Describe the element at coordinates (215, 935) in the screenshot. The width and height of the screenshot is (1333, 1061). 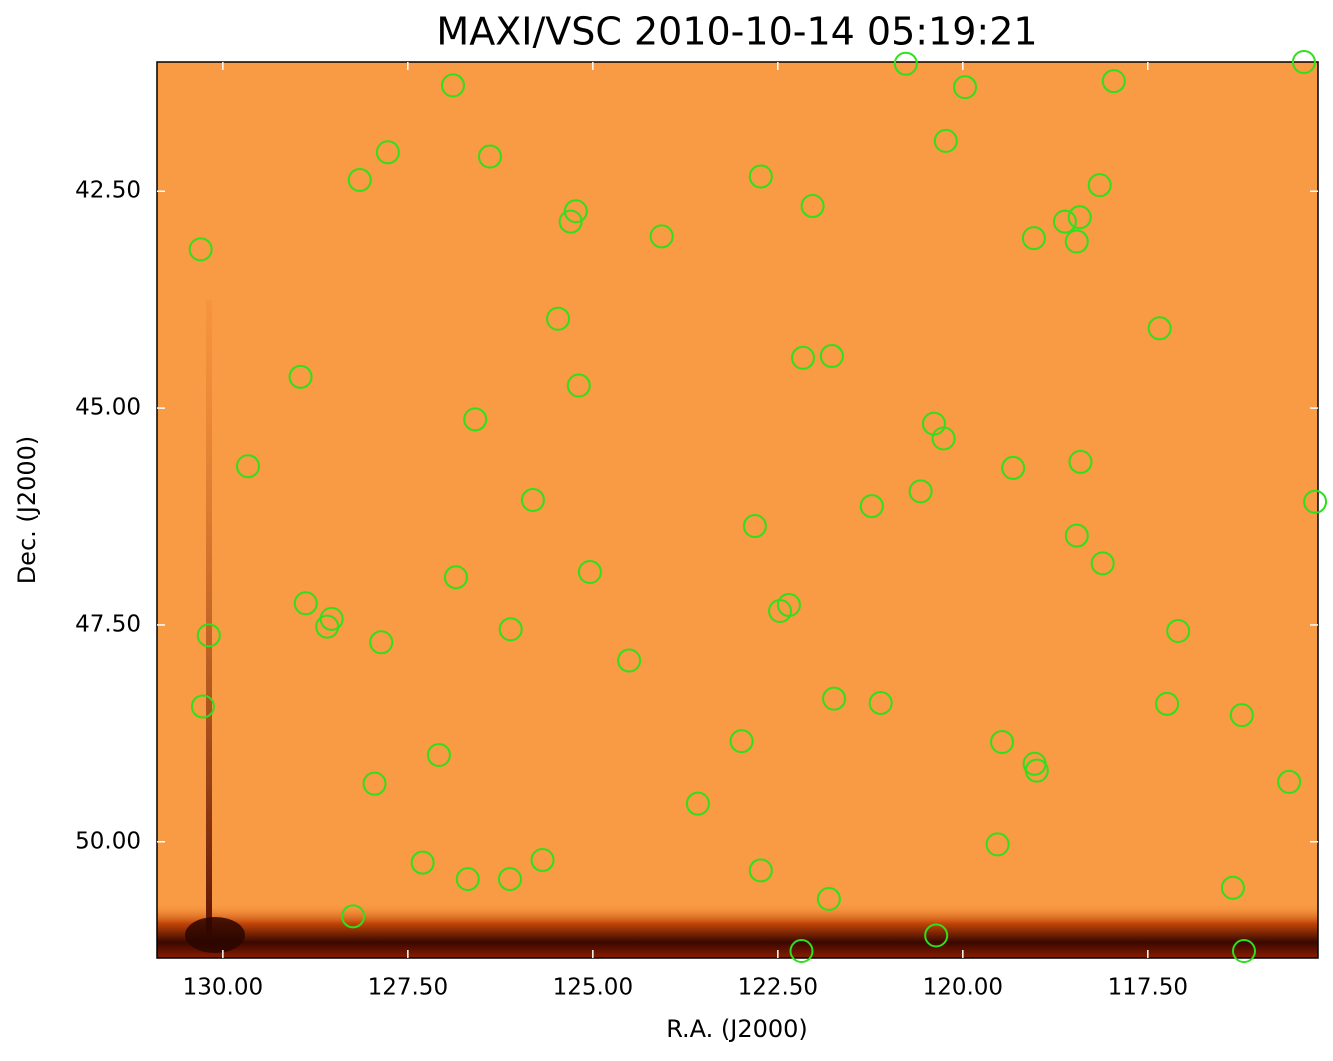
I see `bright-source` at that location.